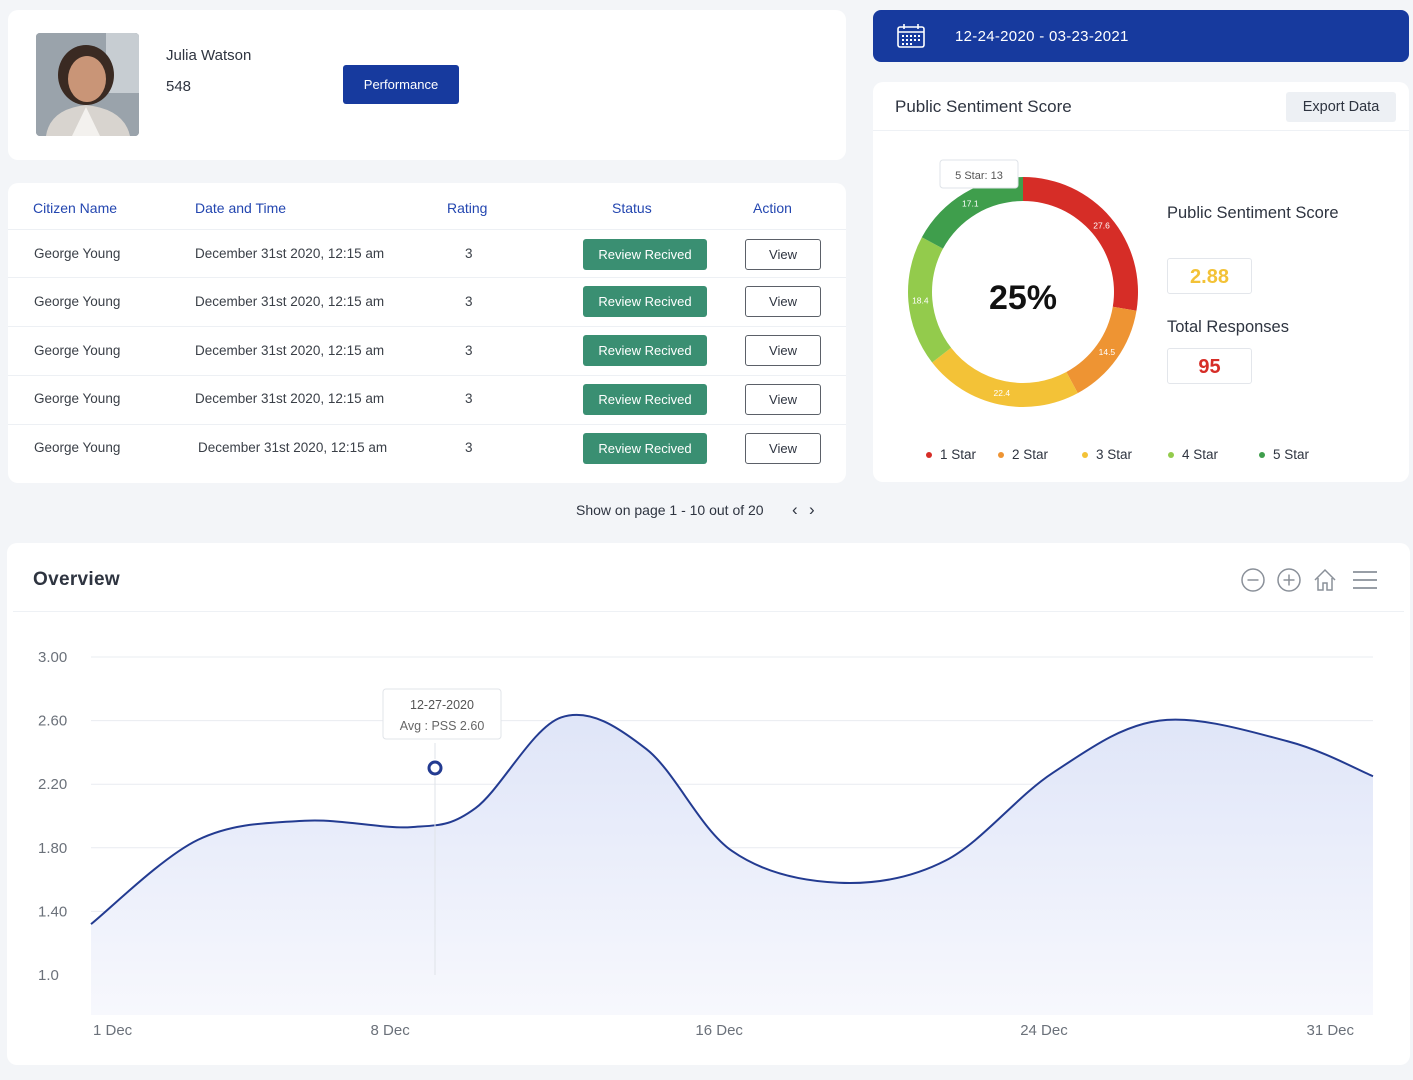  Describe the element at coordinates (113, 1030) in the screenshot. I see `x-tick-label: 1 Dec` at that location.